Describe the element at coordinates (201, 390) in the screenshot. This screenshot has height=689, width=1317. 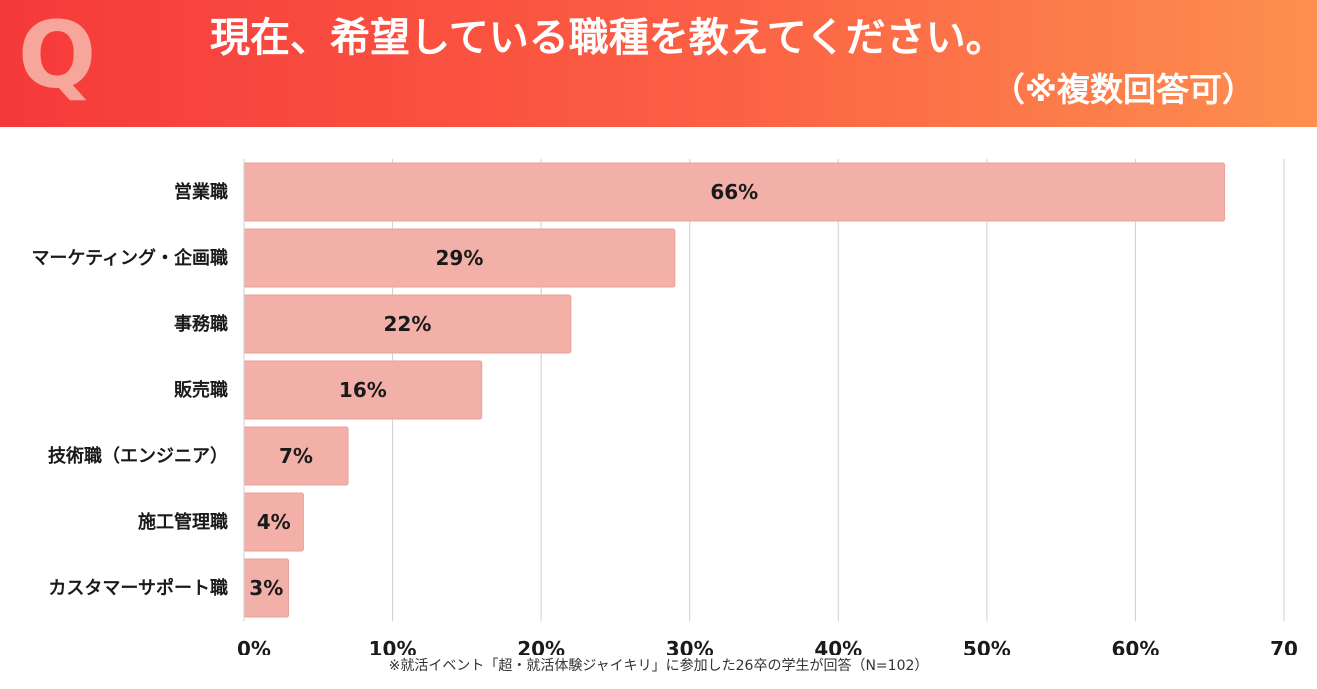
I see `category-label: 販売職` at that location.